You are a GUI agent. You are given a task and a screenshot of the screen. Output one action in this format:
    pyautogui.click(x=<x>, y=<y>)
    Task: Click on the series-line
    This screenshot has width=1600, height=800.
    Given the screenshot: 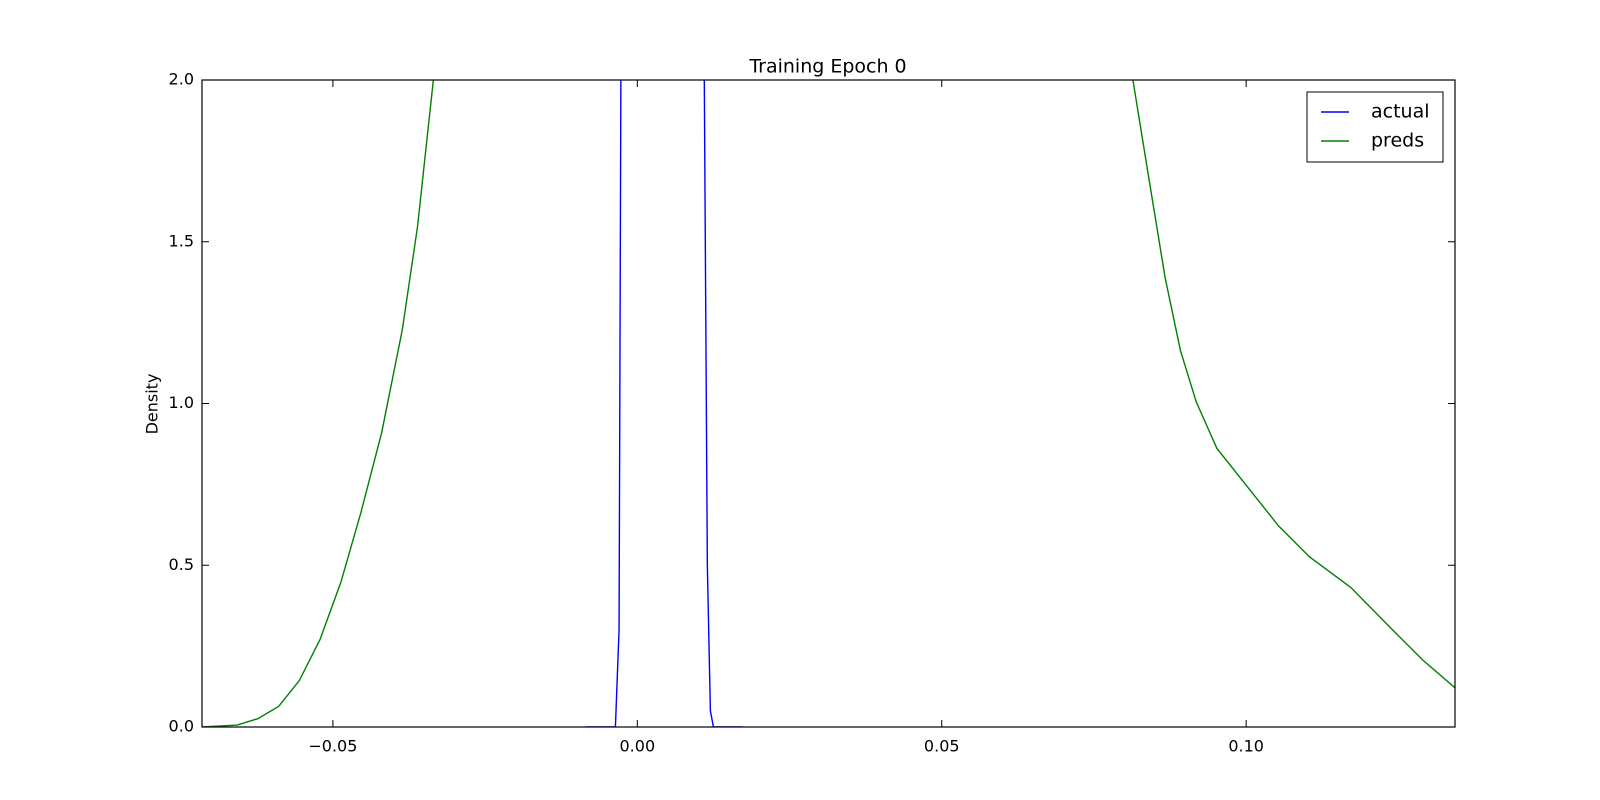 What is the action you would take?
    pyautogui.click(x=664, y=403)
    